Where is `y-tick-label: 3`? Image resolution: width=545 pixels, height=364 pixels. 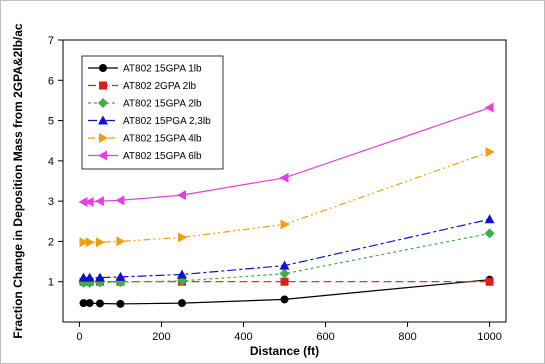 y-tick-label: 3 is located at coordinates (51, 202).